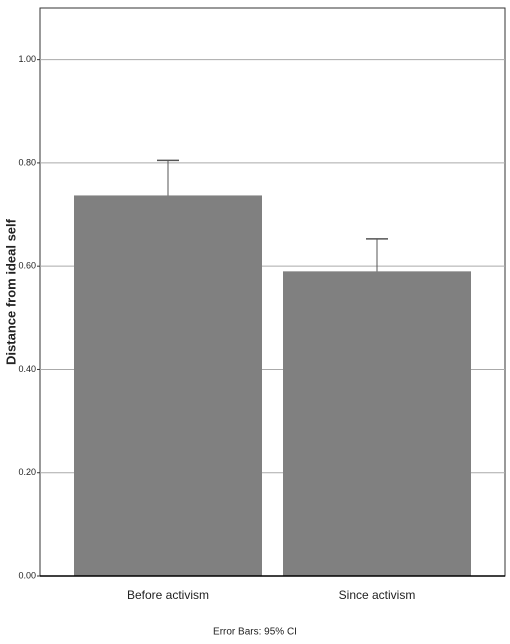  I want to click on y-tick-label: 0.80, so click(27, 162).